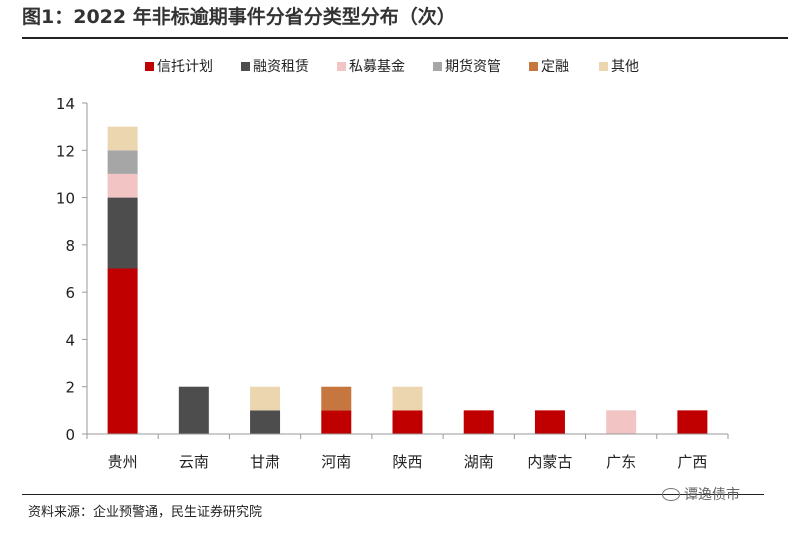 This screenshot has height=535, width=810. I want to click on y-tick-label: 14, so click(65, 104).